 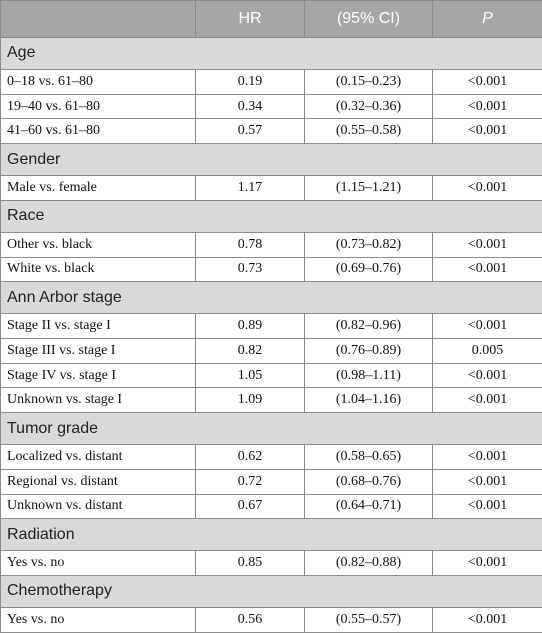 What do you see at coordinates (368, 563) in the screenshot?
I see `data-cell: (0.82–0.88)` at bounding box center [368, 563].